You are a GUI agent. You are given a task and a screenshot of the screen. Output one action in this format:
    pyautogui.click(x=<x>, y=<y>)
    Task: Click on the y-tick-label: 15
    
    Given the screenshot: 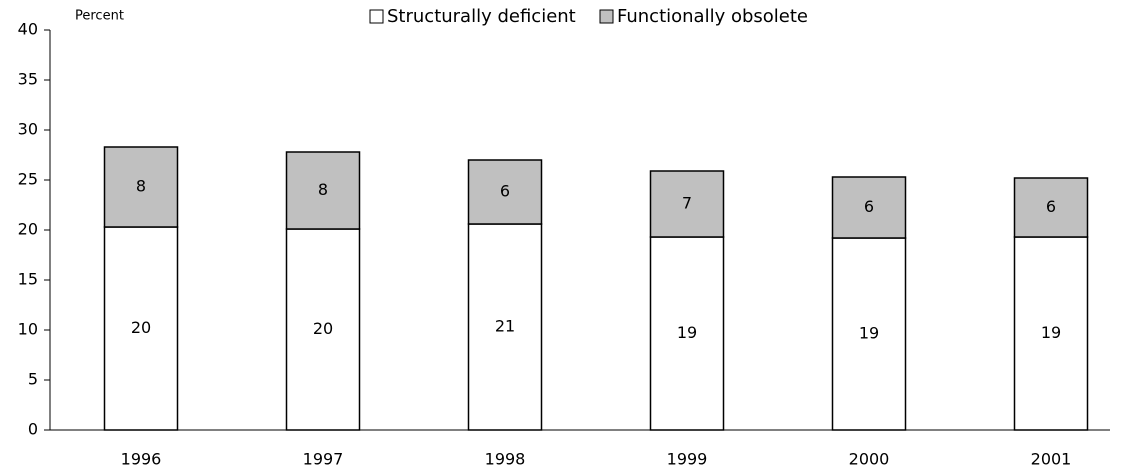 What is the action you would take?
    pyautogui.click(x=28, y=279)
    